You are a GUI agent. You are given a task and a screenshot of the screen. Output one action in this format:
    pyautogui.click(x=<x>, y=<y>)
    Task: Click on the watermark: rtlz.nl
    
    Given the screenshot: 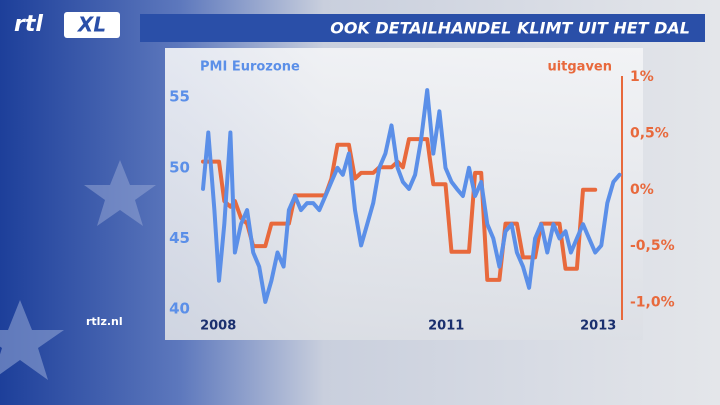 What is the action you would take?
    pyautogui.click(x=104, y=321)
    